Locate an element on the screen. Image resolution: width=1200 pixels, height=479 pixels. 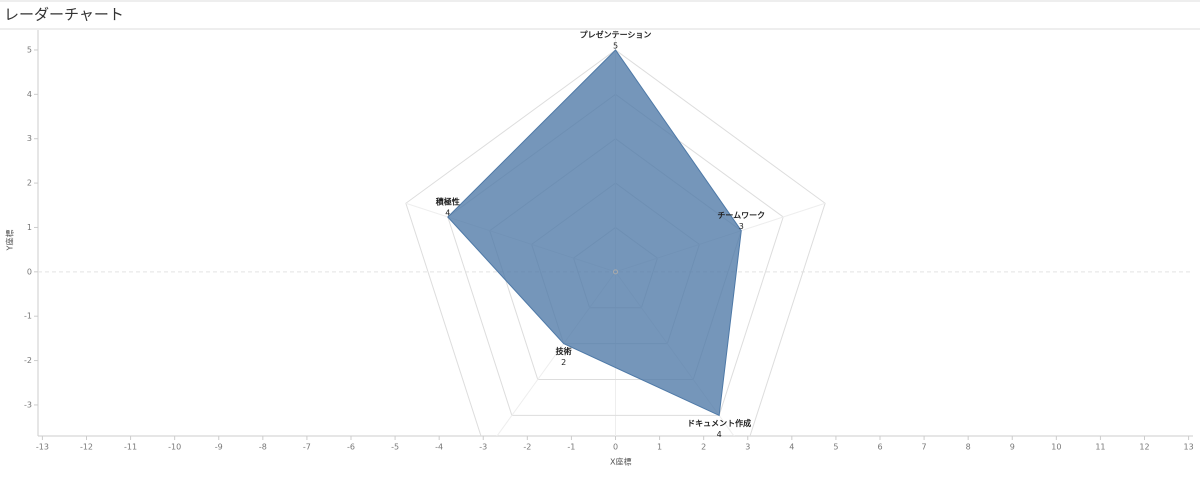
x-tick-label: 11 is located at coordinates (1100, 447).